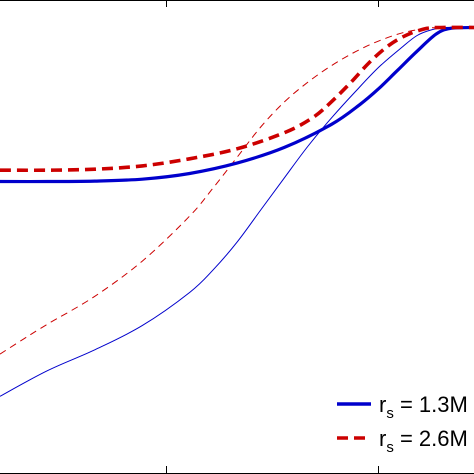 The image size is (474, 474). What do you see at coordinates (423, 407) in the screenshot?
I see `legend-label-thick-solid: rs = 1.3M` at bounding box center [423, 407].